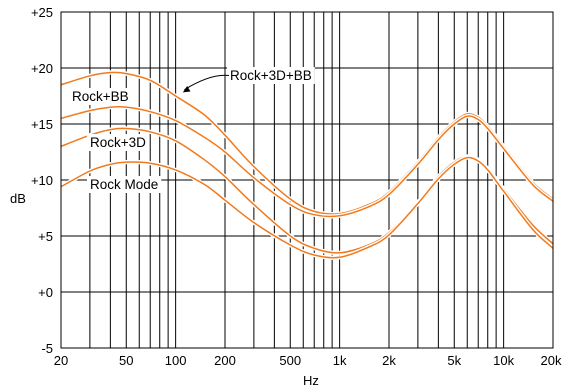 This screenshot has width=570, height=388. I want to click on curve-labels: Rock+3D+BB Rock+BB Rock+3D Rock Mode, so click(192, 130).